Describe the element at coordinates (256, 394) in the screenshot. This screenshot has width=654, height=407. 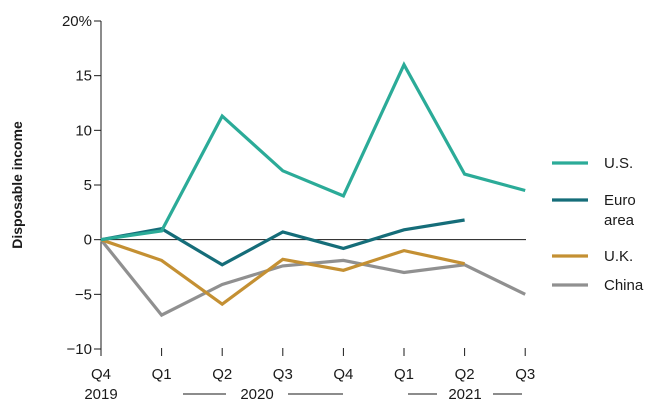
I see `year-label-2020: 2020` at that location.